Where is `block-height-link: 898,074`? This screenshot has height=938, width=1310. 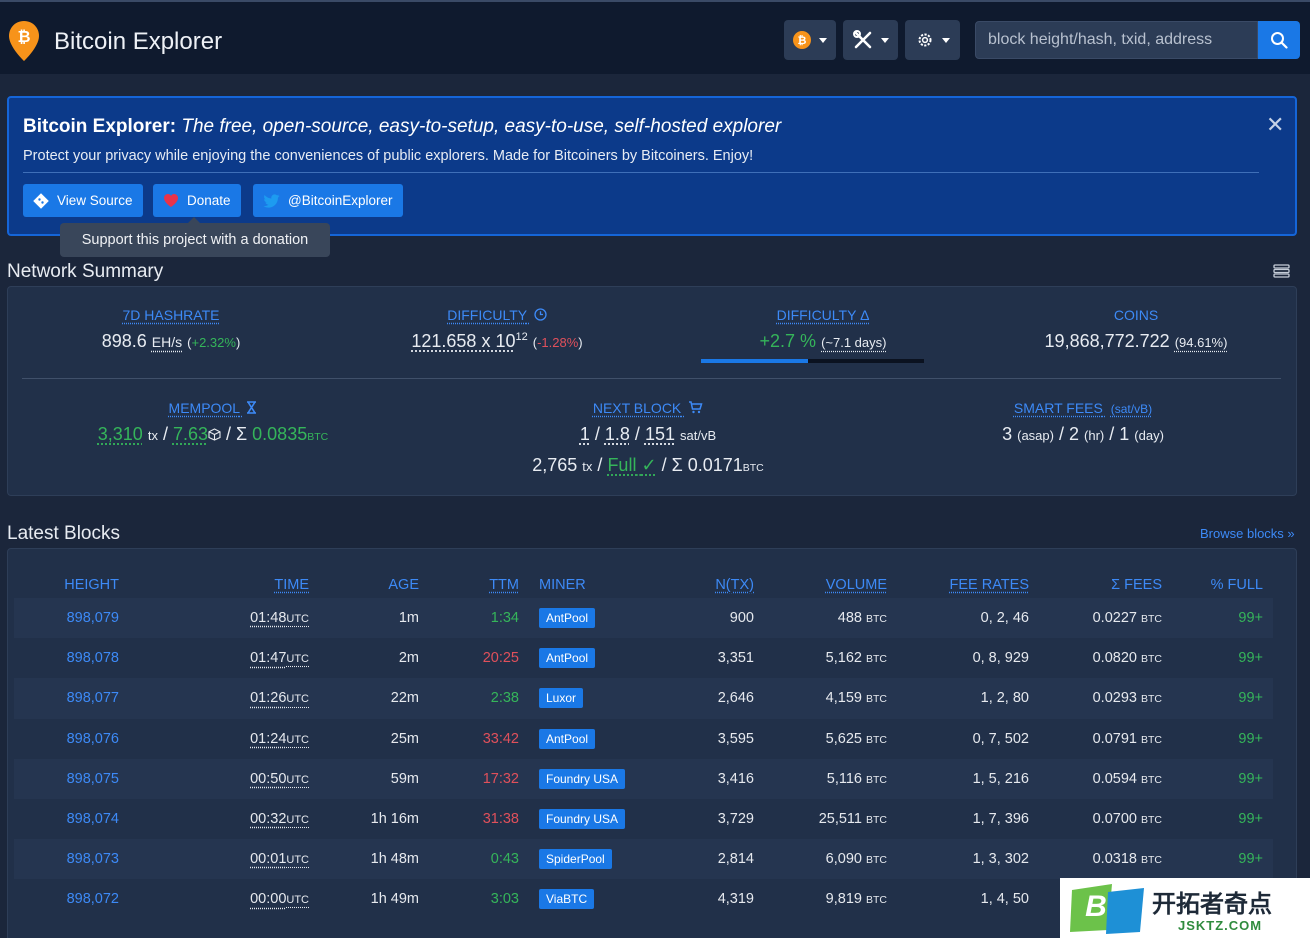
block-height-link: 898,074 is located at coordinates (92, 819).